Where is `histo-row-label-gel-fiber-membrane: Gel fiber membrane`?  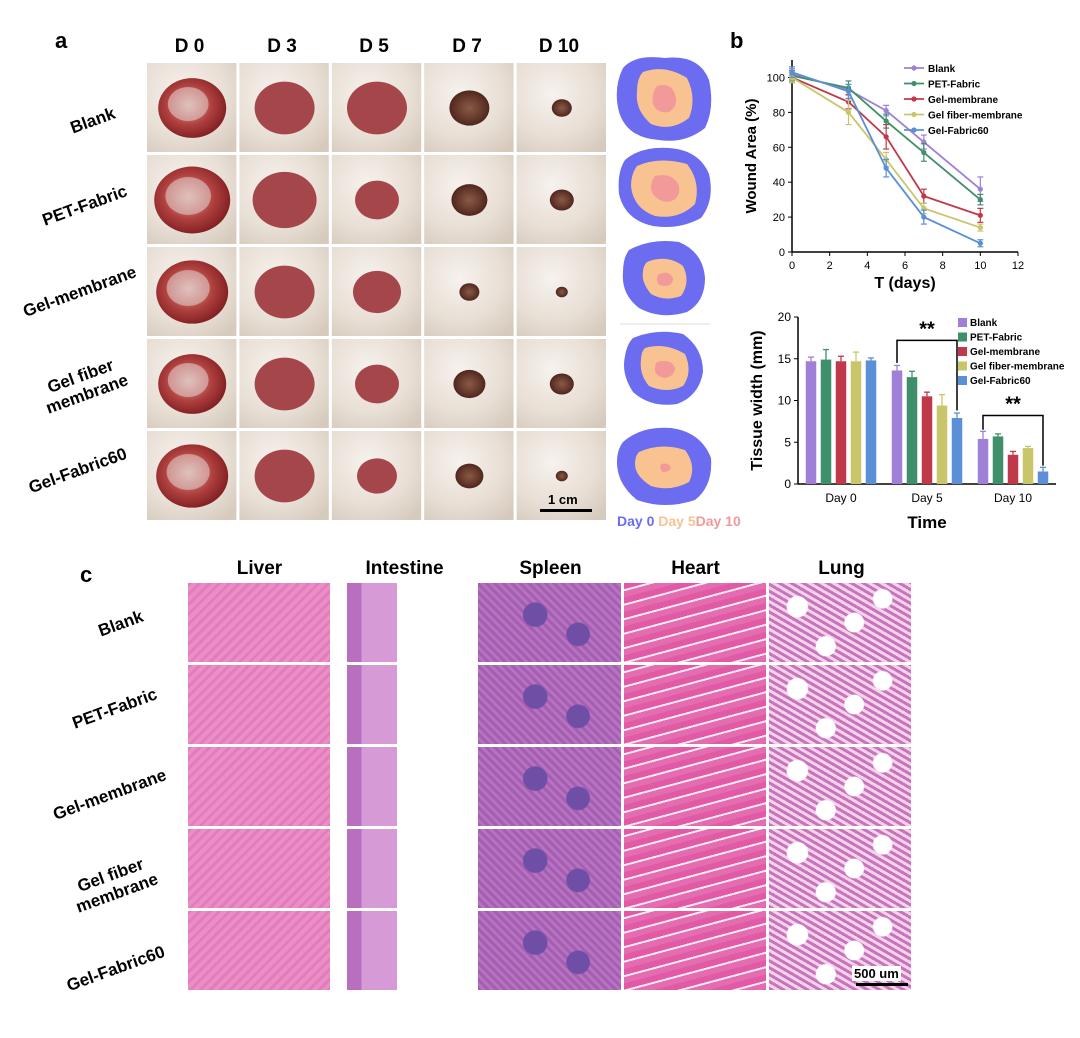
histo-row-label-gel-fiber-membrane: Gel fiber membrane is located at coordinates (117, 885).